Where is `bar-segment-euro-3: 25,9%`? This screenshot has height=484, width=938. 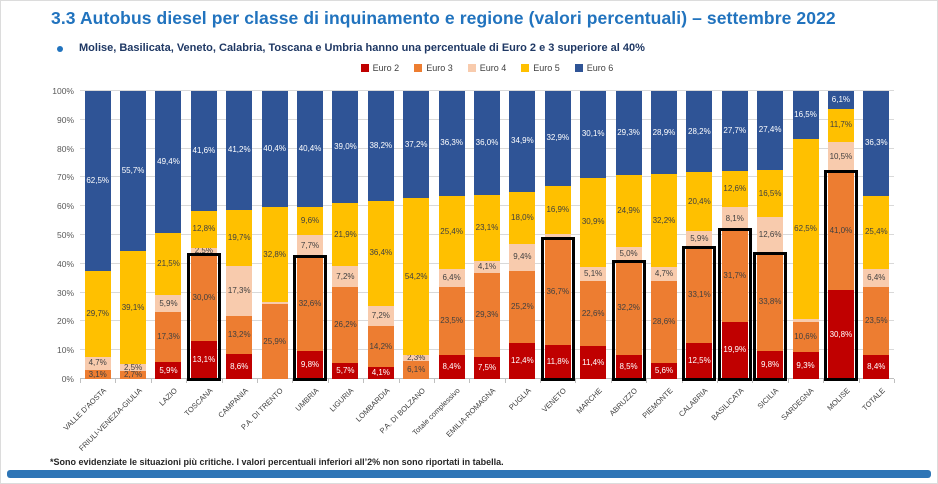 bar-segment-euro-3: 25,9% is located at coordinates (274, 341).